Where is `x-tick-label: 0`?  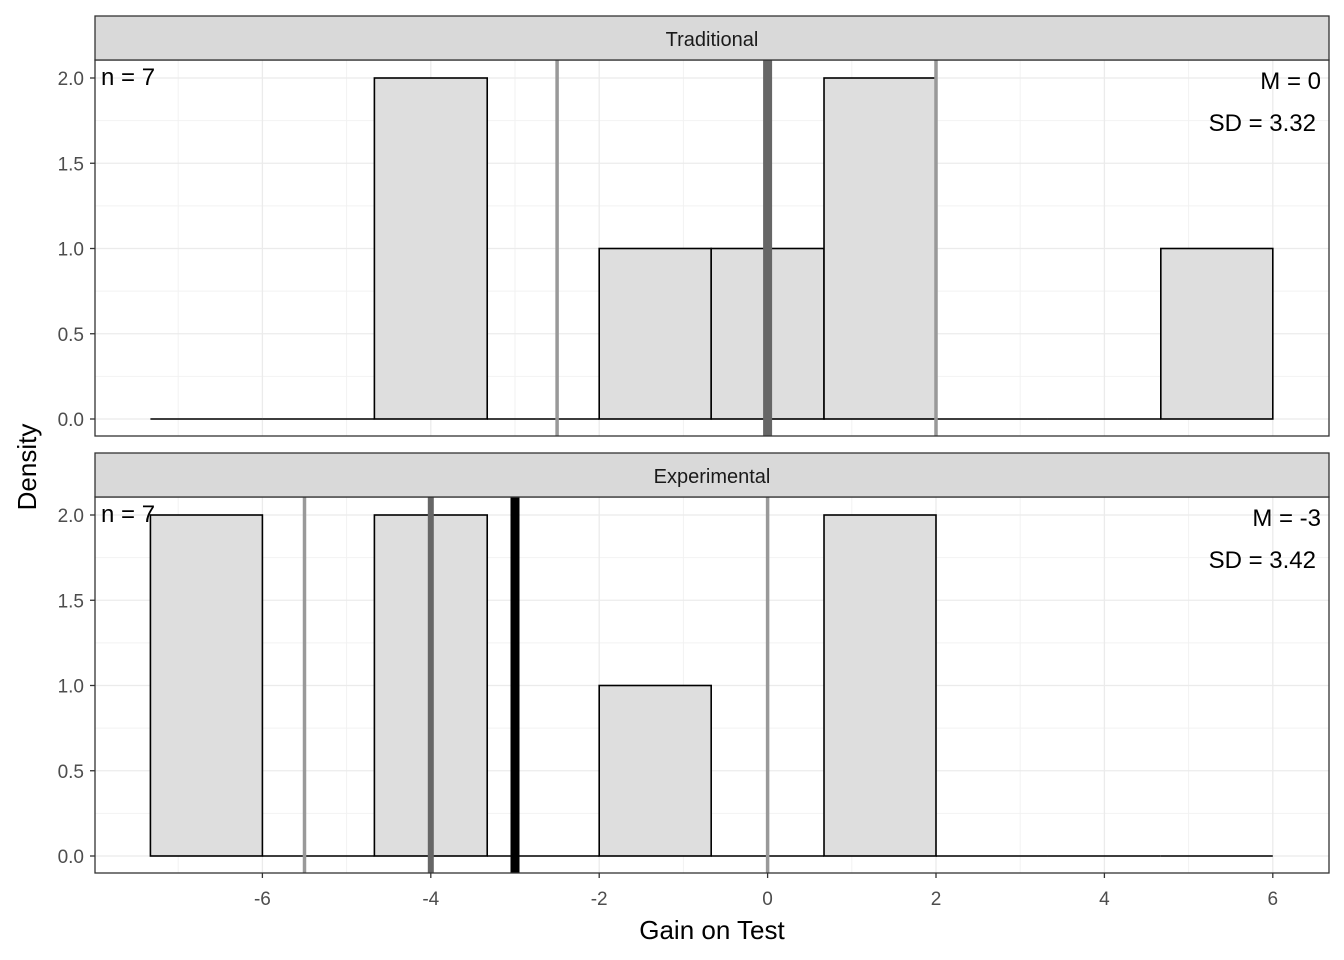 x-tick-label: 0 is located at coordinates (767, 899).